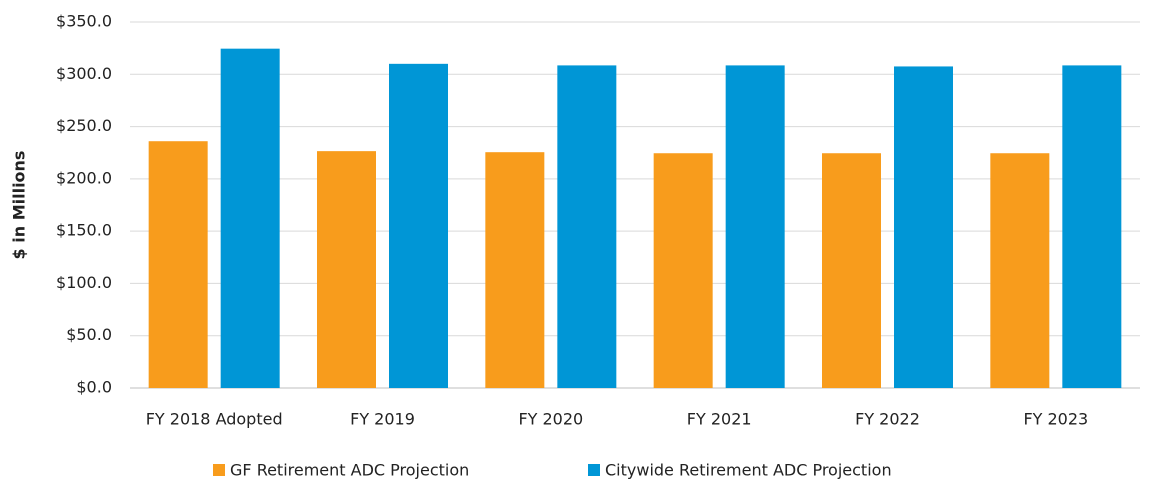 The width and height of the screenshot is (1153, 485). I want to click on y-tick-label: $100.0, so click(84, 282).